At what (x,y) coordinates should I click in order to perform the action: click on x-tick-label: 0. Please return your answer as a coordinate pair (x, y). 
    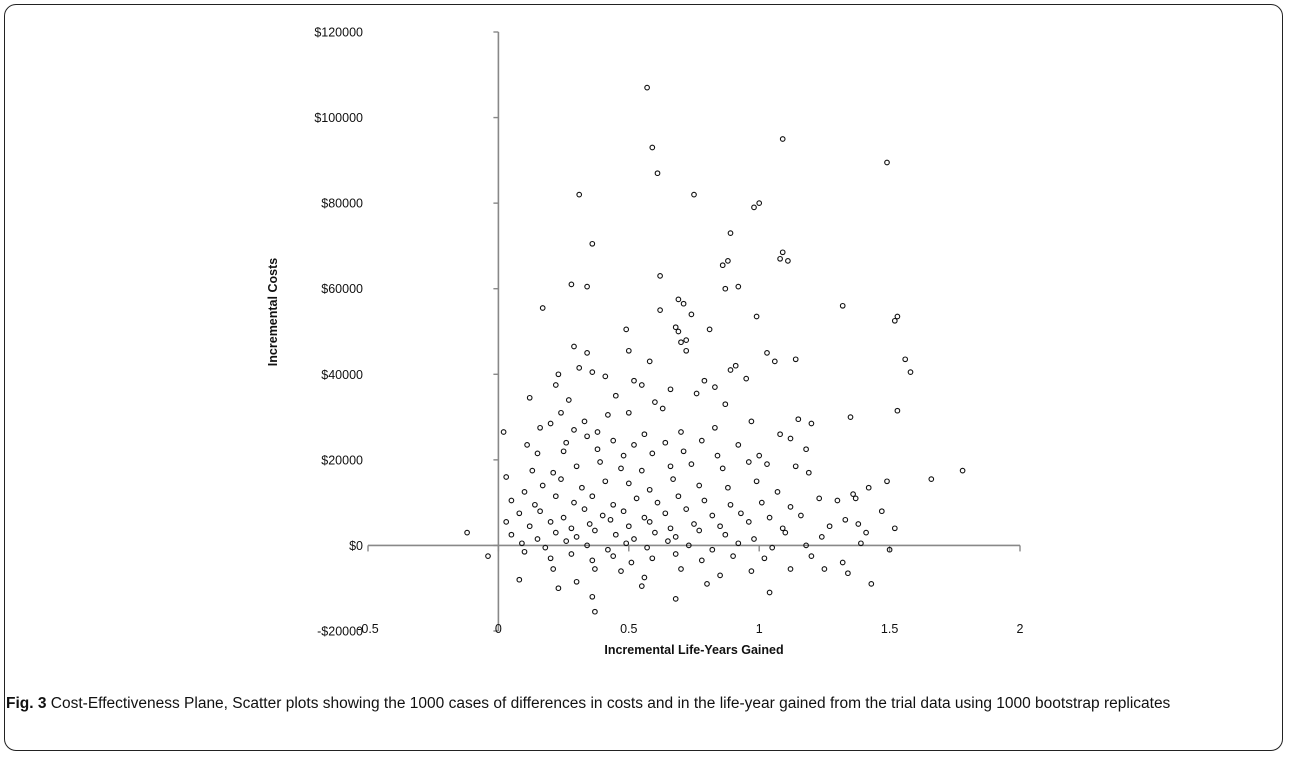
    Looking at the image, I should click on (498, 629).